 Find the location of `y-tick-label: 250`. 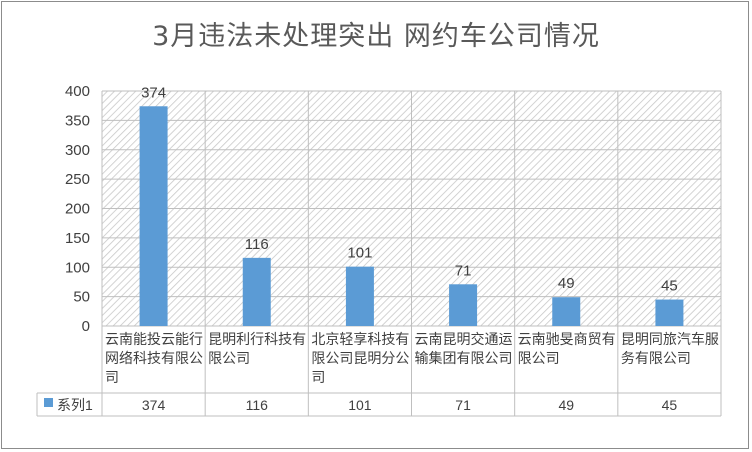

y-tick-label: 250 is located at coordinates (77, 179).